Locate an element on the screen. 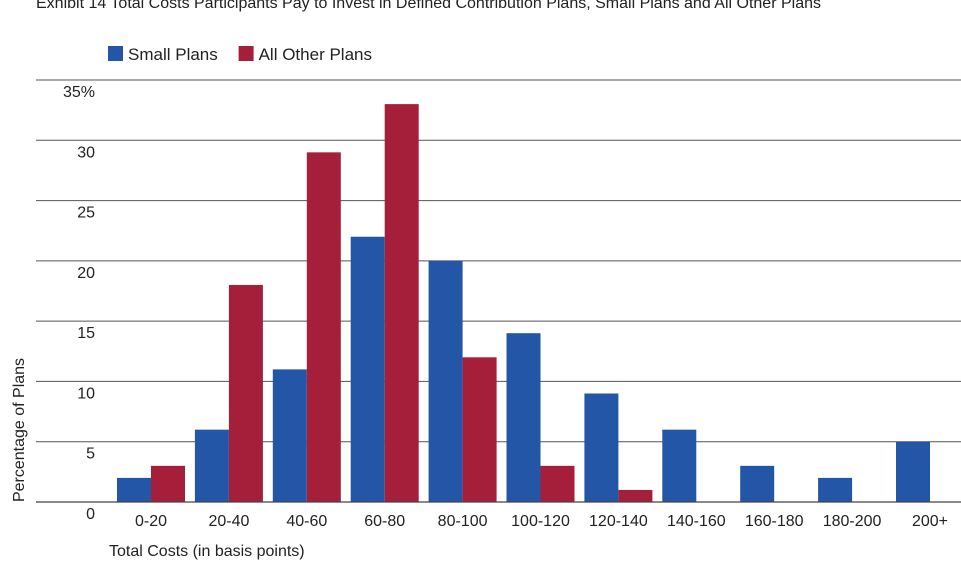 The height and width of the screenshot is (576, 961). x-tick-label: 20-40 is located at coordinates (228, 521).